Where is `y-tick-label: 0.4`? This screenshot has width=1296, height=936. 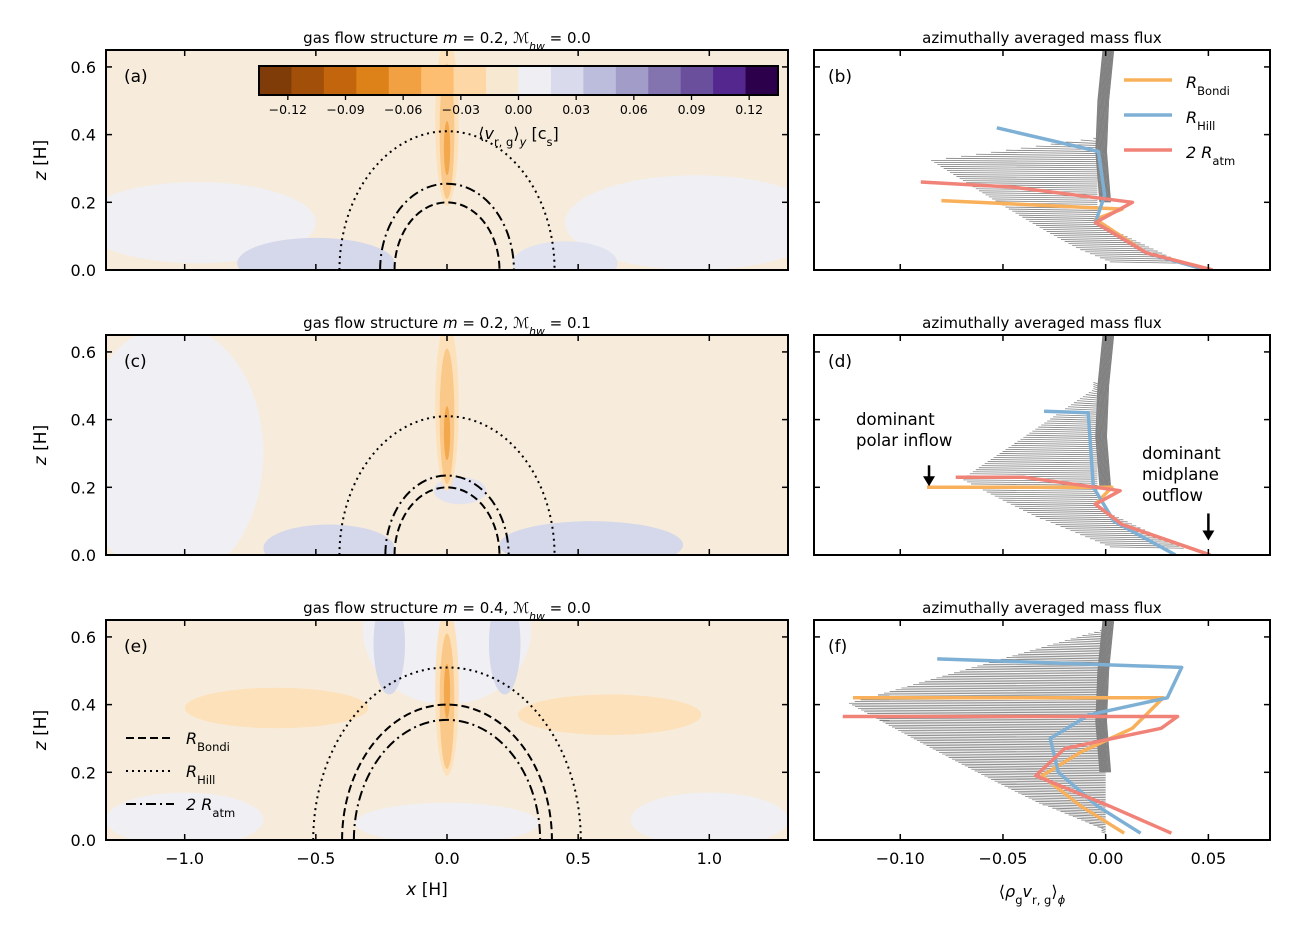
y-tick-label: 0.4 is located at coordinates (83, 705).